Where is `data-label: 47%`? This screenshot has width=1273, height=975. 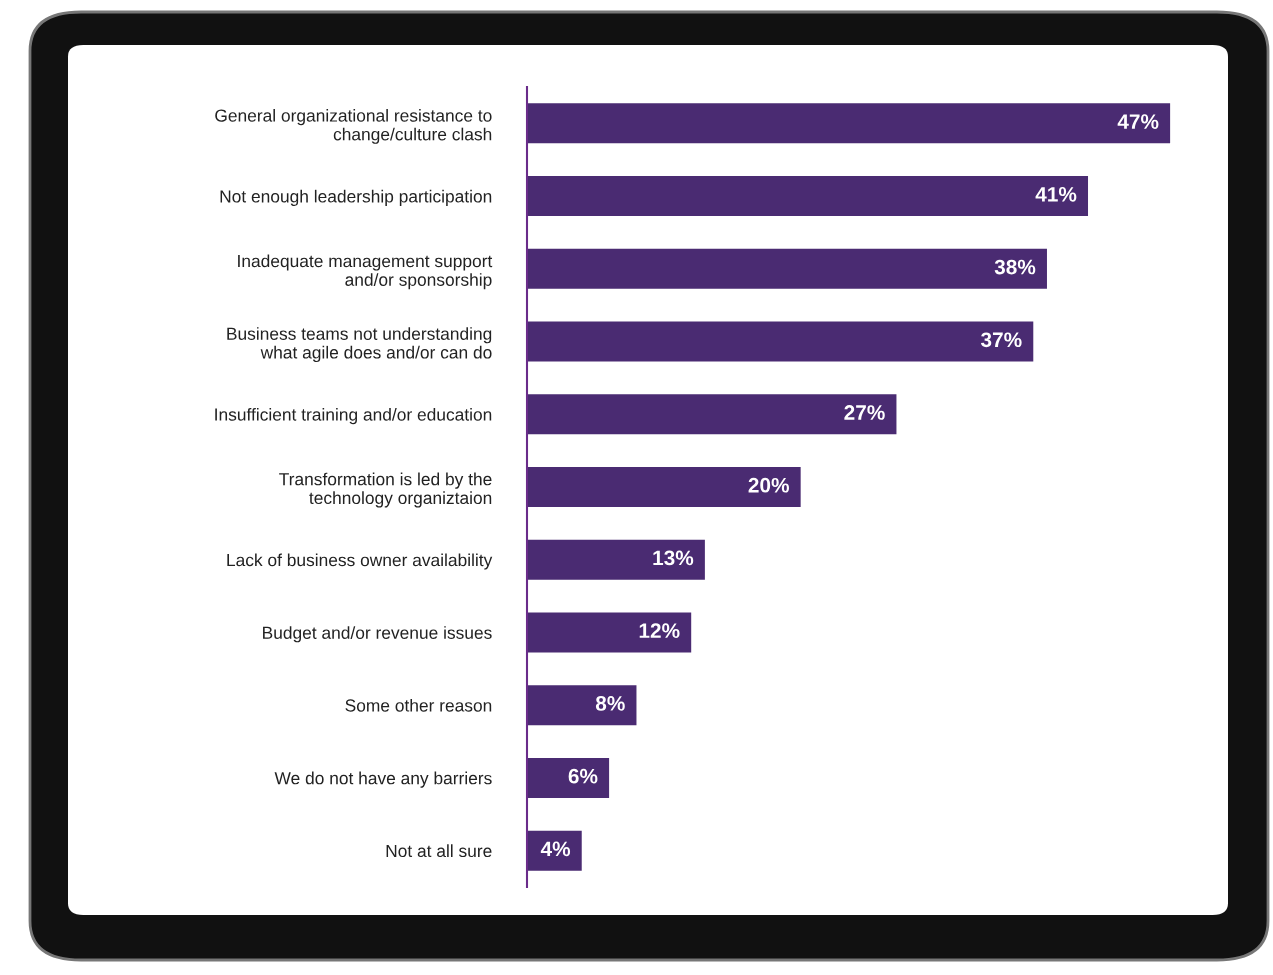 data-label: 47% is located at coordinates (1138, 121).